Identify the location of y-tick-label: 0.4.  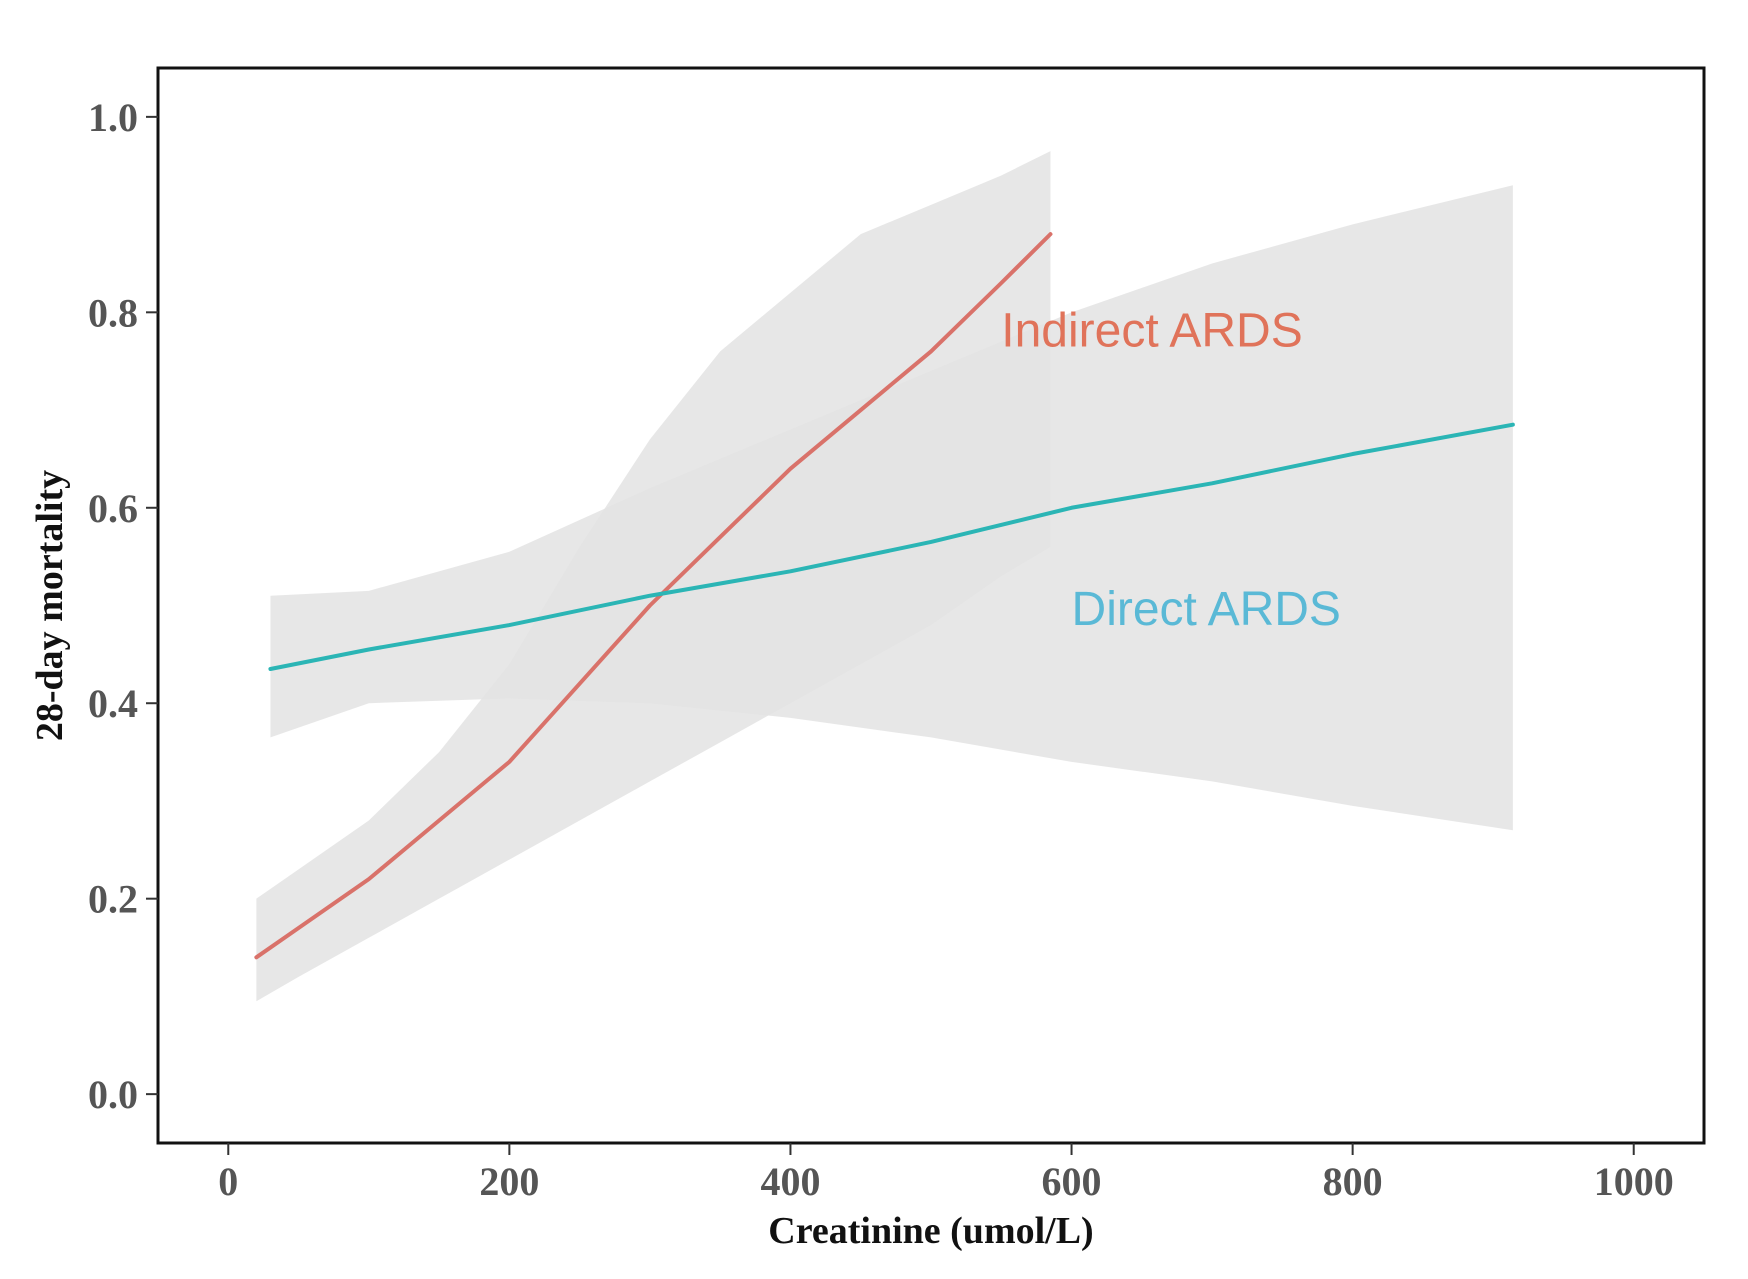
(113, 703).